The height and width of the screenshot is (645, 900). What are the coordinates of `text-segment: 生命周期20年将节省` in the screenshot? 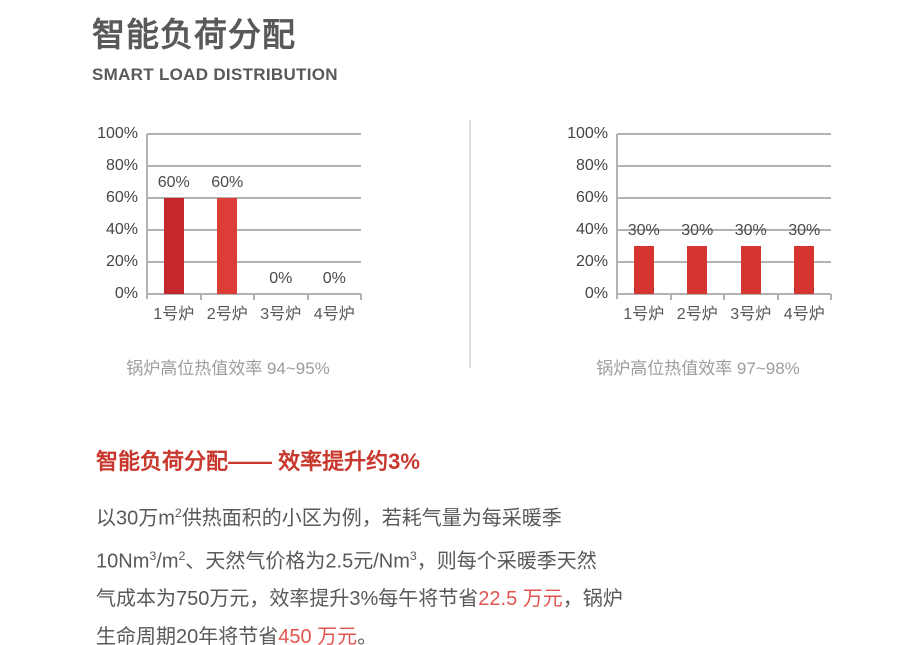 It's located at (187, 635).